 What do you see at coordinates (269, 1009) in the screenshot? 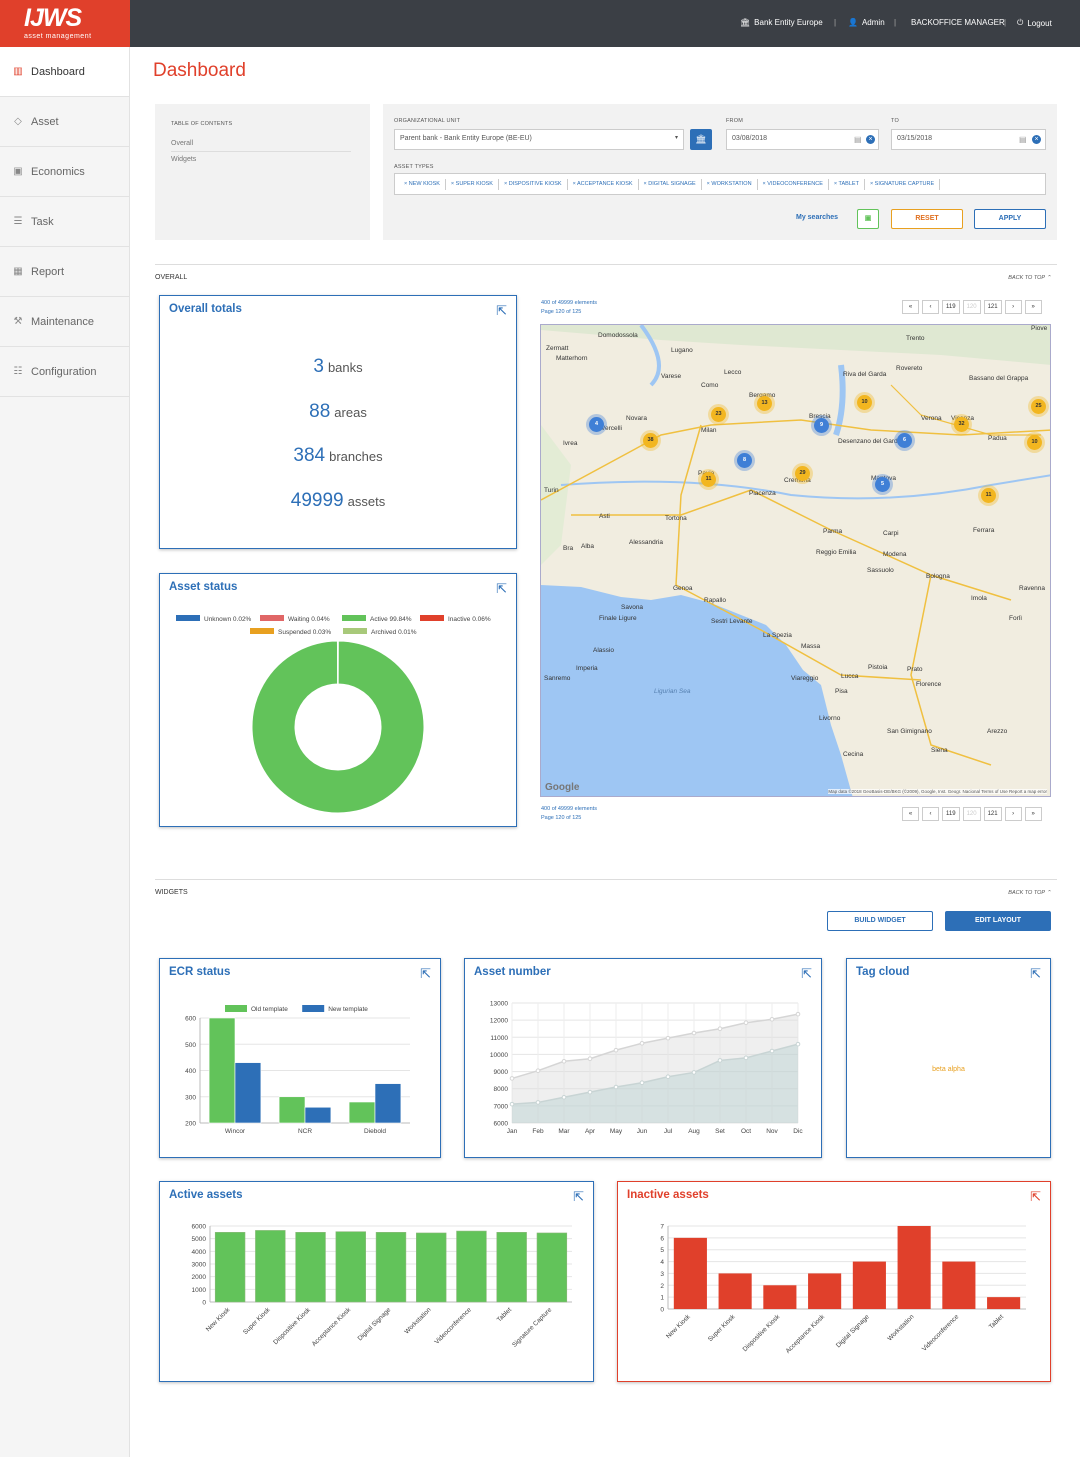
I see `legend-label: Old template` at bounding box center [269, 1009].